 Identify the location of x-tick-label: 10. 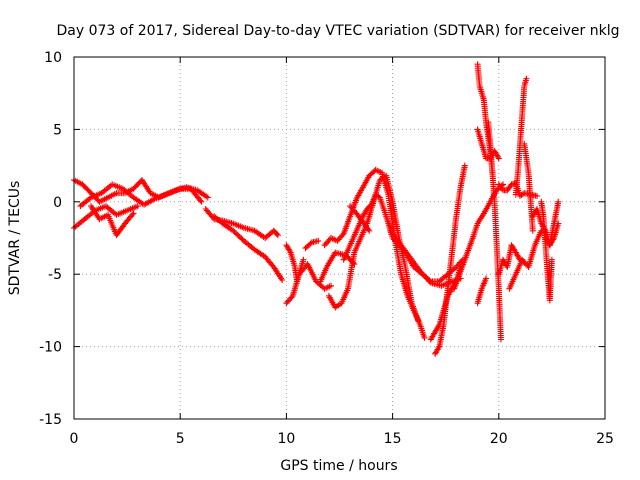
(286, 439).